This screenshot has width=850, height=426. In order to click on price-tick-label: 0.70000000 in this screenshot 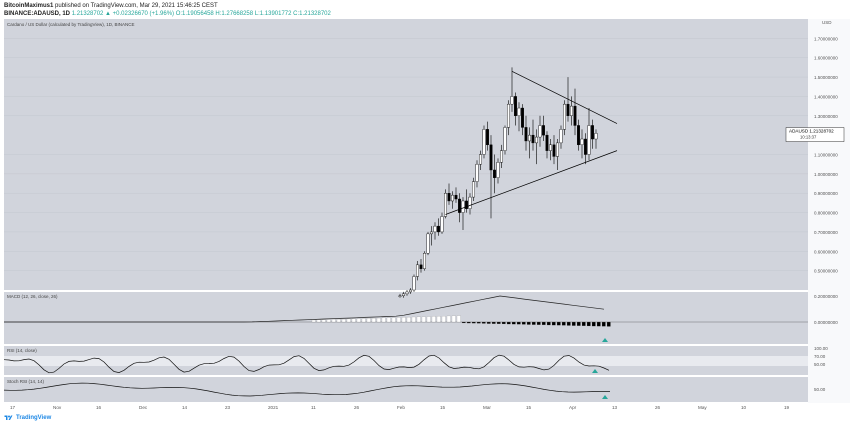, I will do `click(826, 232)`.